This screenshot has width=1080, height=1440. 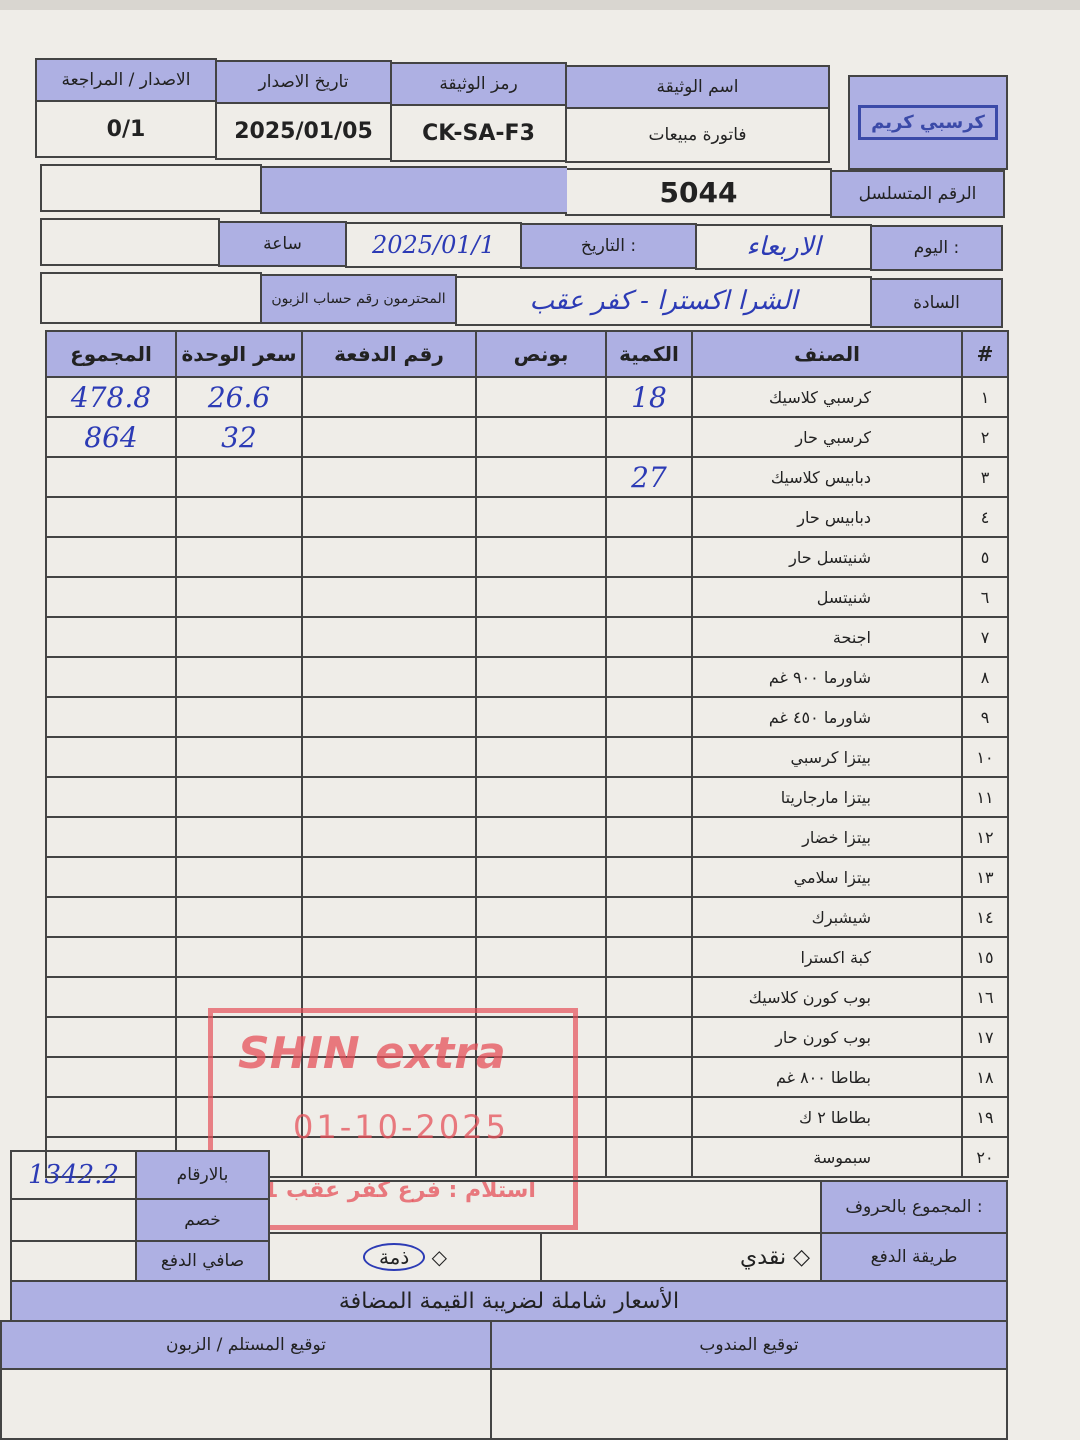 What do you see at coordinates (545, 1207) in the screenshot?
I see `total-words-field` at bounding box center [545, 1207].